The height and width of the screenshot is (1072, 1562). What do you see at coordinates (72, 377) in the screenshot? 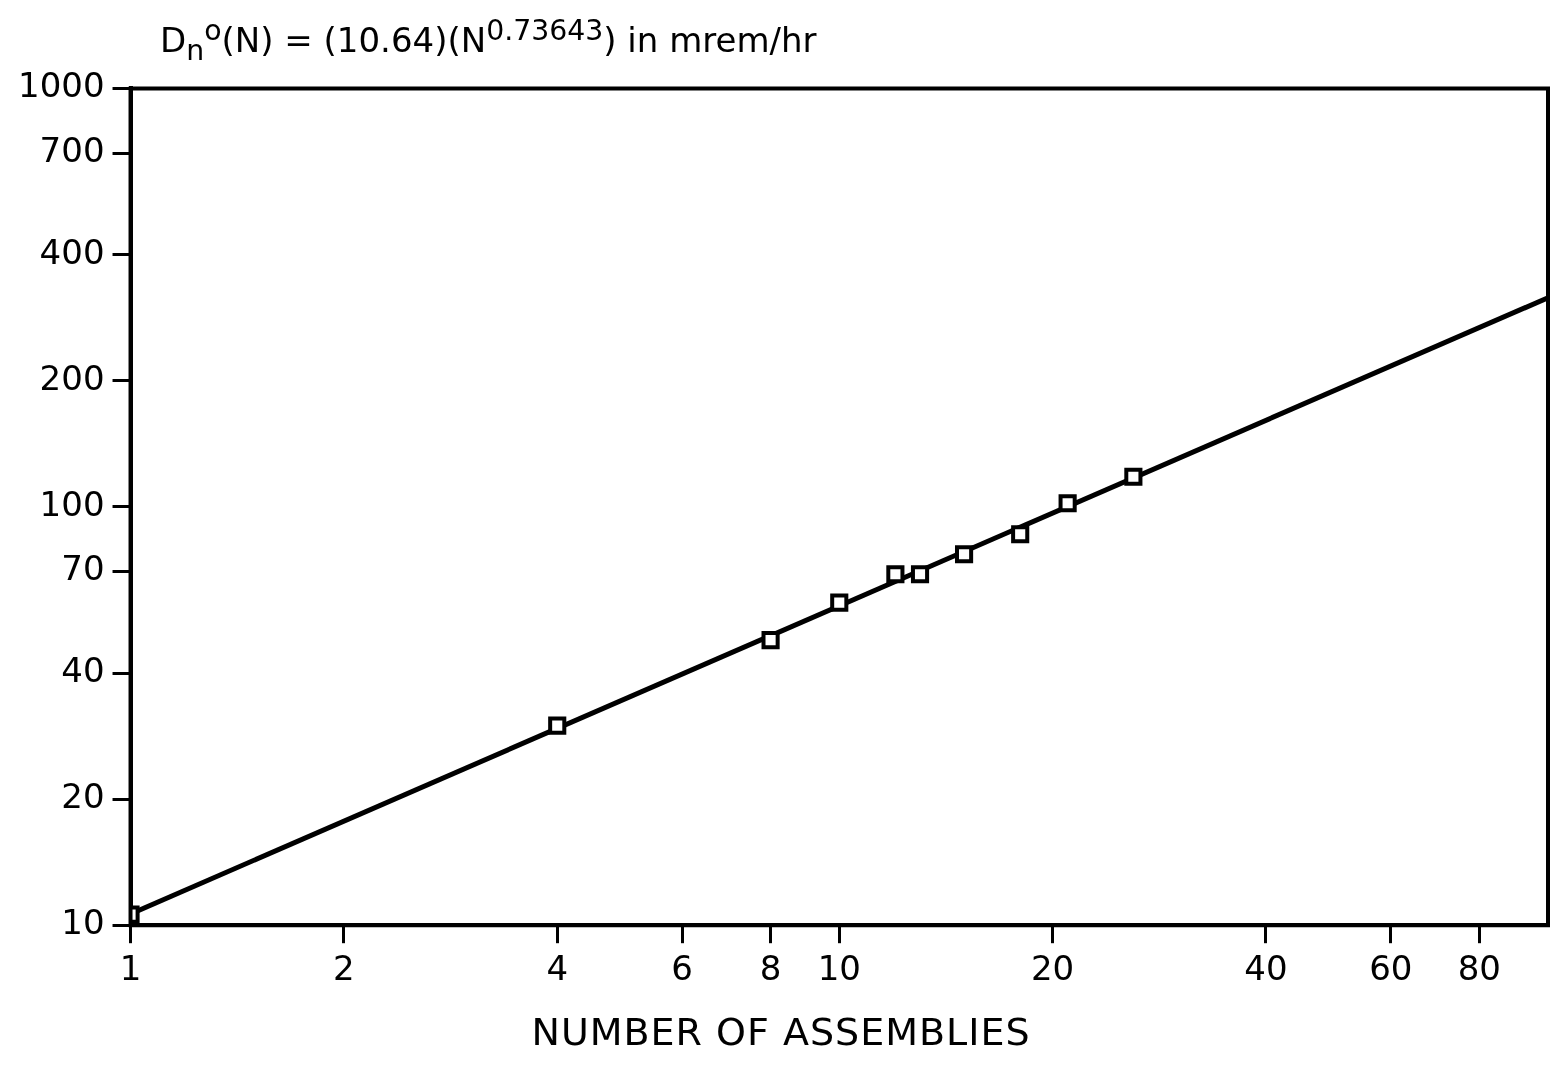
I see `y-tick-label: 200` at bounding box center [72, 377].